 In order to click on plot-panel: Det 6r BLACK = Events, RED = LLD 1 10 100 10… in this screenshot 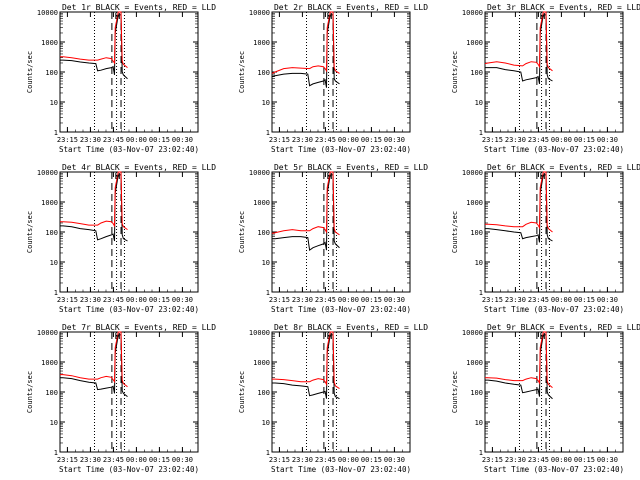, I will do `click(545, 238)`.